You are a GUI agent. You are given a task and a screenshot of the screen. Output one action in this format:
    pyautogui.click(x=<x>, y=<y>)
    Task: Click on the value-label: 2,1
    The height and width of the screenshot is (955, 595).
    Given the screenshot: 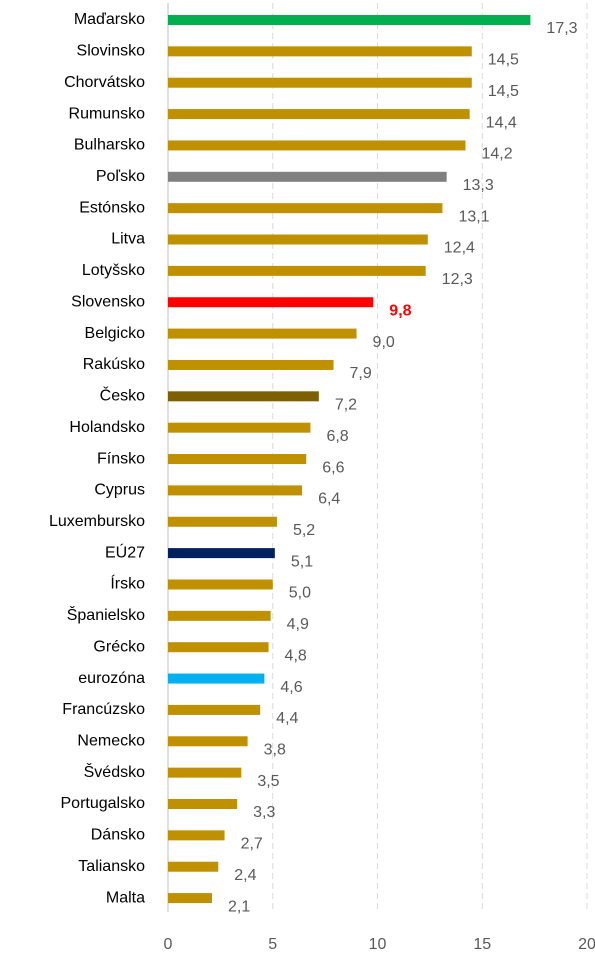 What is the action you would take?
    pyautogui.click(x=239, y=906)
    